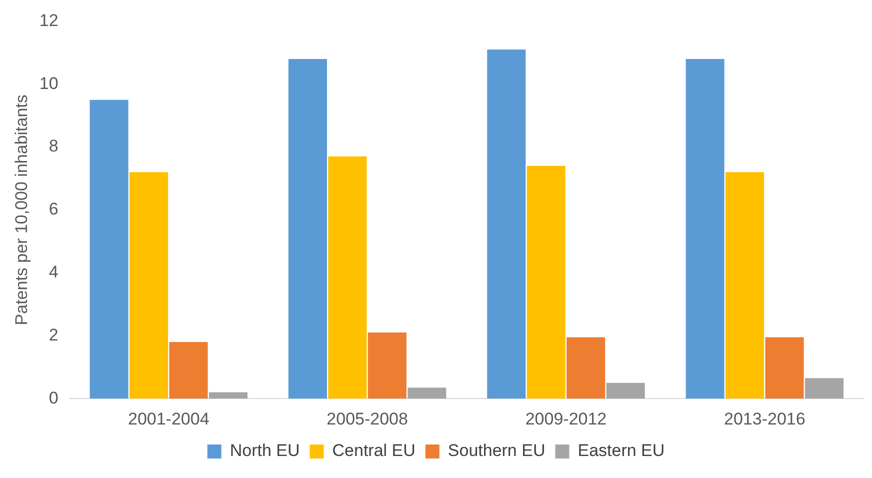 Image resolution: width=872 pixels, height=478 pixels. What do you see at coordinates (53, 398) in the screenshot?
I see `y-tick-label: 0` at bounding box center [53, 398].